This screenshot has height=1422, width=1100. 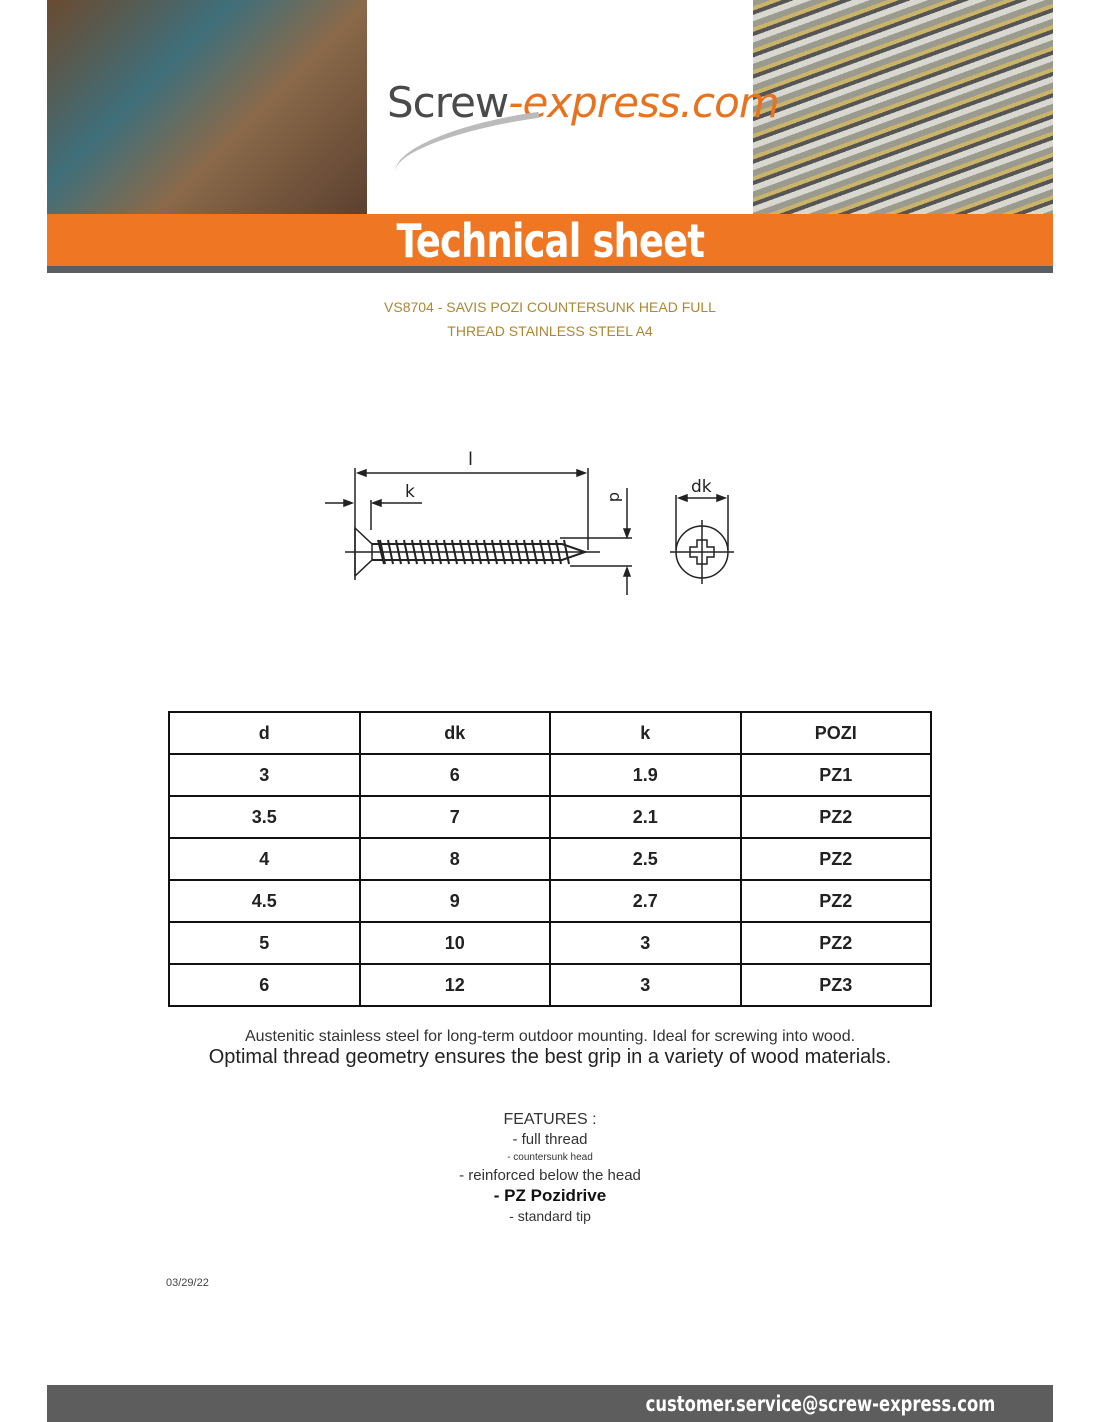 I want to click on cell: 7, so click(x=454, y=817).